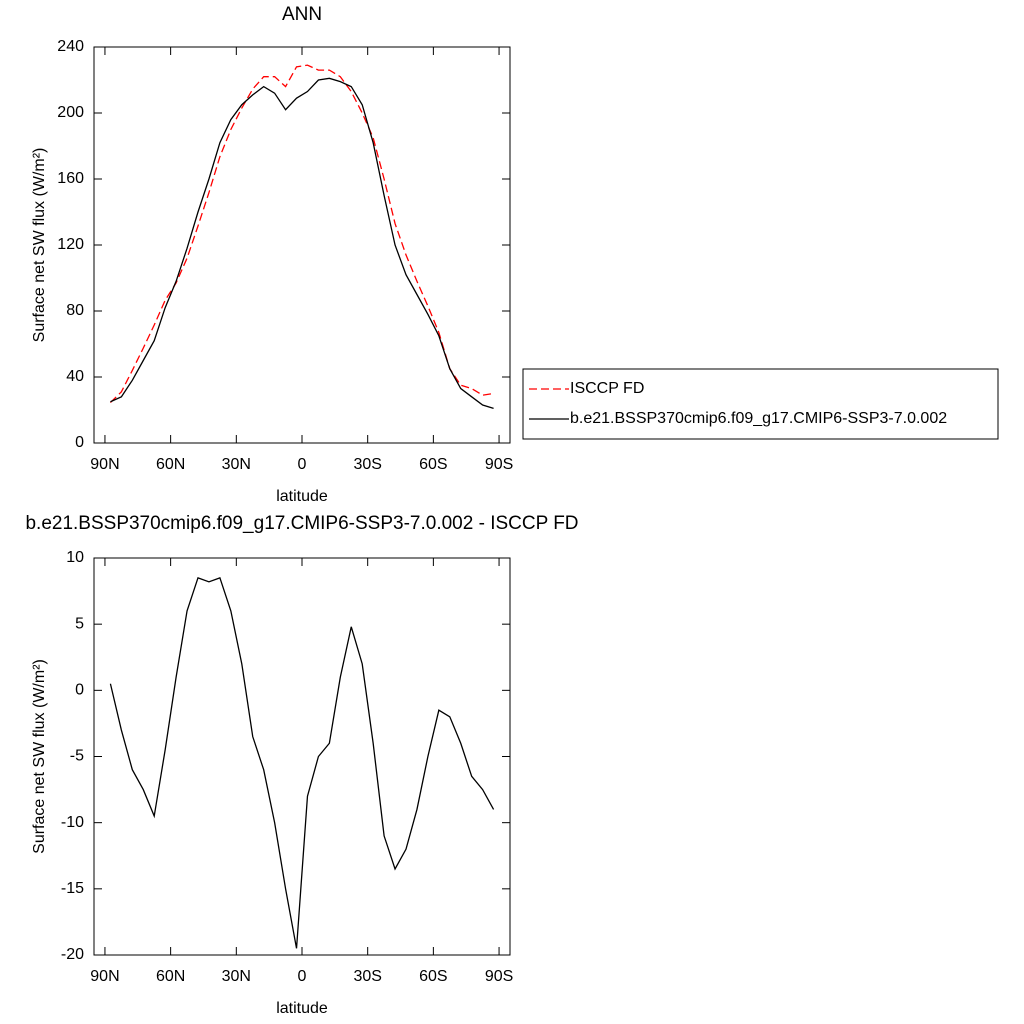 This screenshot has height=1024, width=1024. I want to click on y-tick-label: -20, so click(72, 954).